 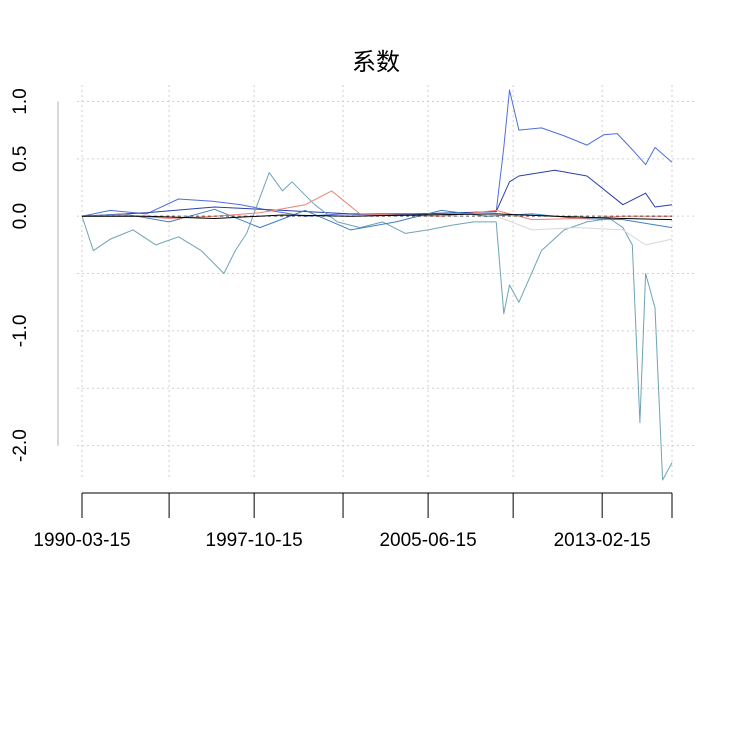 What do you see at coordinates (376, 62) in the screenshot?
I see `chart-title: 系数` at bounding box center [376, 62].